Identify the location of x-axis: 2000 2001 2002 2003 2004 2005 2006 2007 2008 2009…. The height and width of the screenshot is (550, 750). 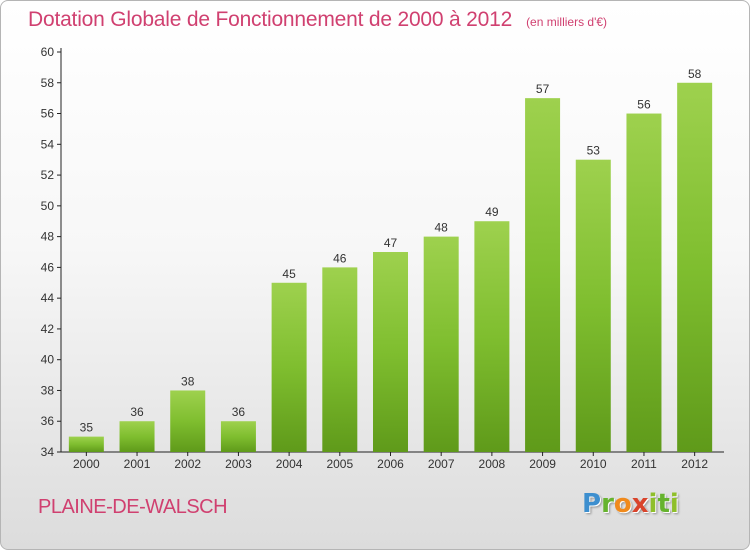
(392, 461).